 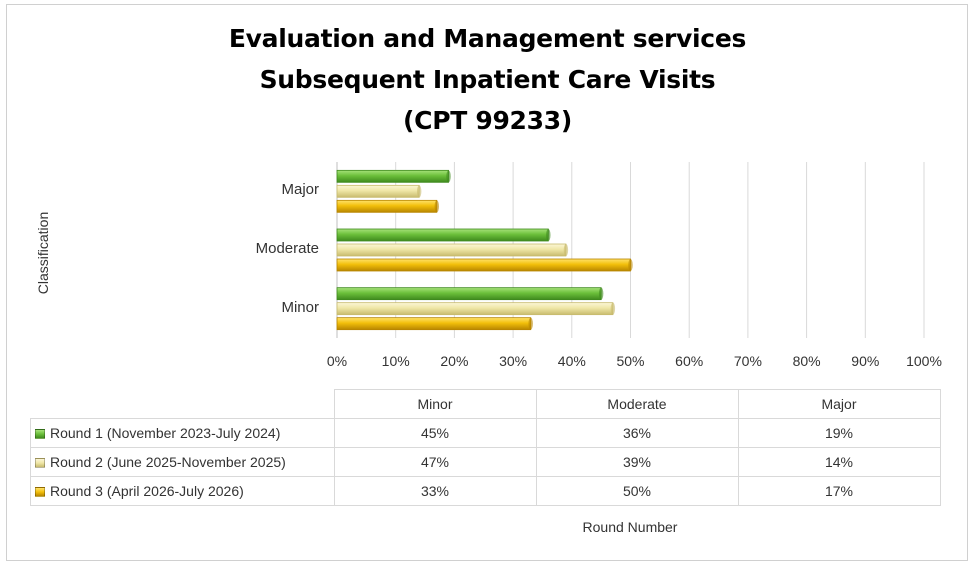 I want to click on x-tick-label: 100%, so click(x=924, y=361).